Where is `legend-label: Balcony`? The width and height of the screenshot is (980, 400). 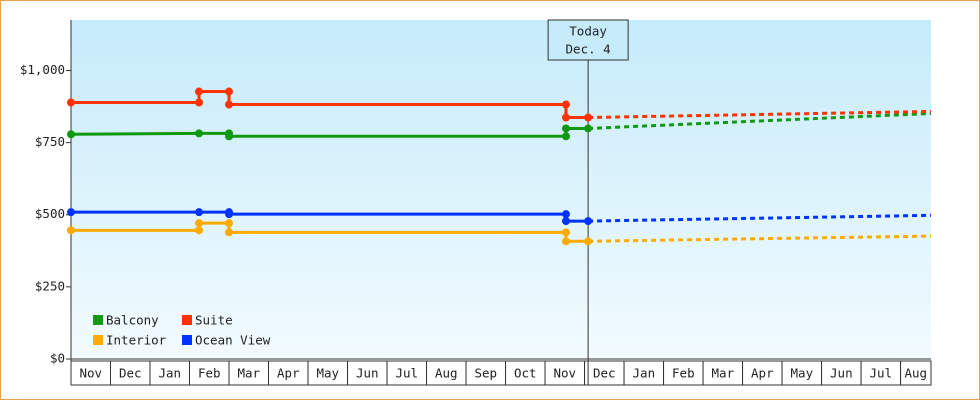
legend-label: Balcony is located at coordinates (132, 320).